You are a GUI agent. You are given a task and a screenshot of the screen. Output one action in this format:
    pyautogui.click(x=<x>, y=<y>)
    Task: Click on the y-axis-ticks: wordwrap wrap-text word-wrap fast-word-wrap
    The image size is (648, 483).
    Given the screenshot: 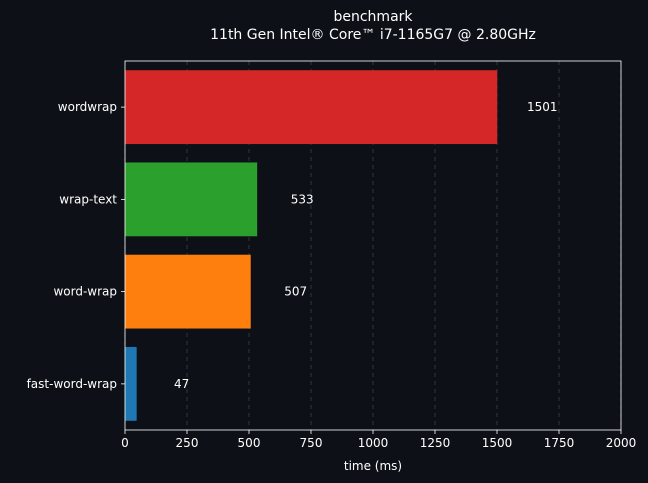 What is the action you would take?
    pyautogui.click(x=76, y=245)
    